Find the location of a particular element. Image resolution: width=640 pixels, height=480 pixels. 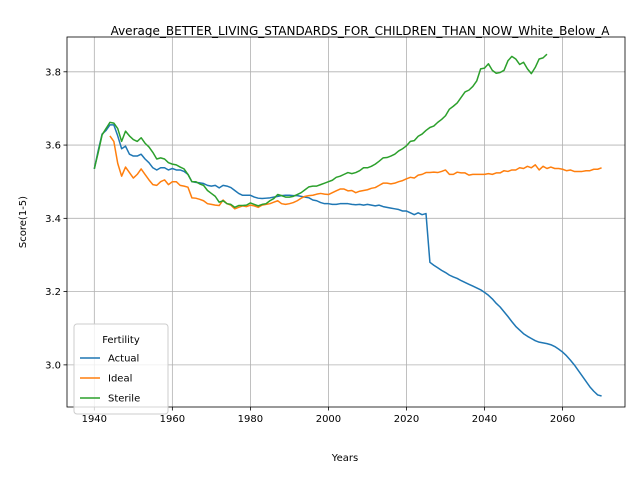

x-tick-label: 1980 is located at coordinates (250, 419).